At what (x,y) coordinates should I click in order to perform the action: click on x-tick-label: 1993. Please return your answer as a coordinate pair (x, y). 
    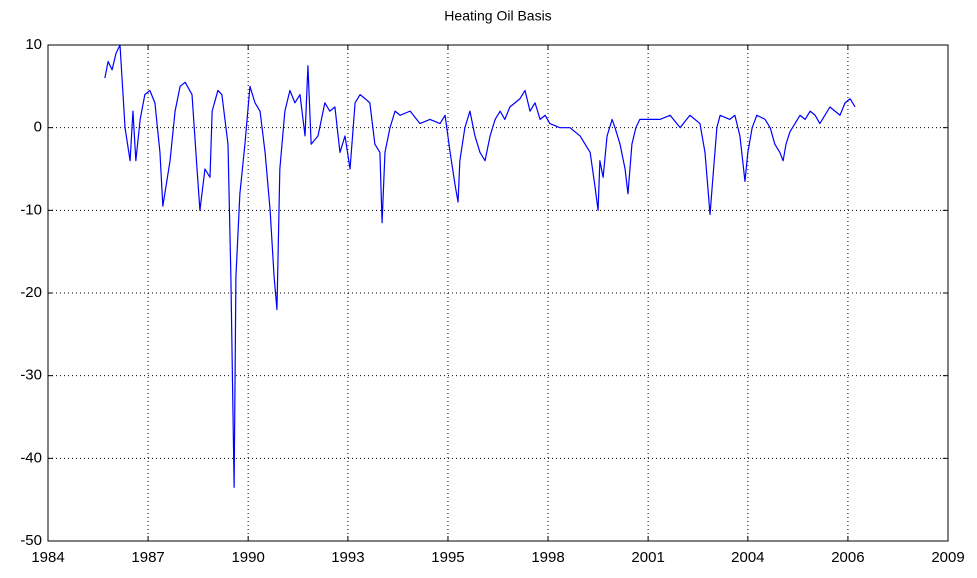
    Looking at the image, I should click on (347, 557).